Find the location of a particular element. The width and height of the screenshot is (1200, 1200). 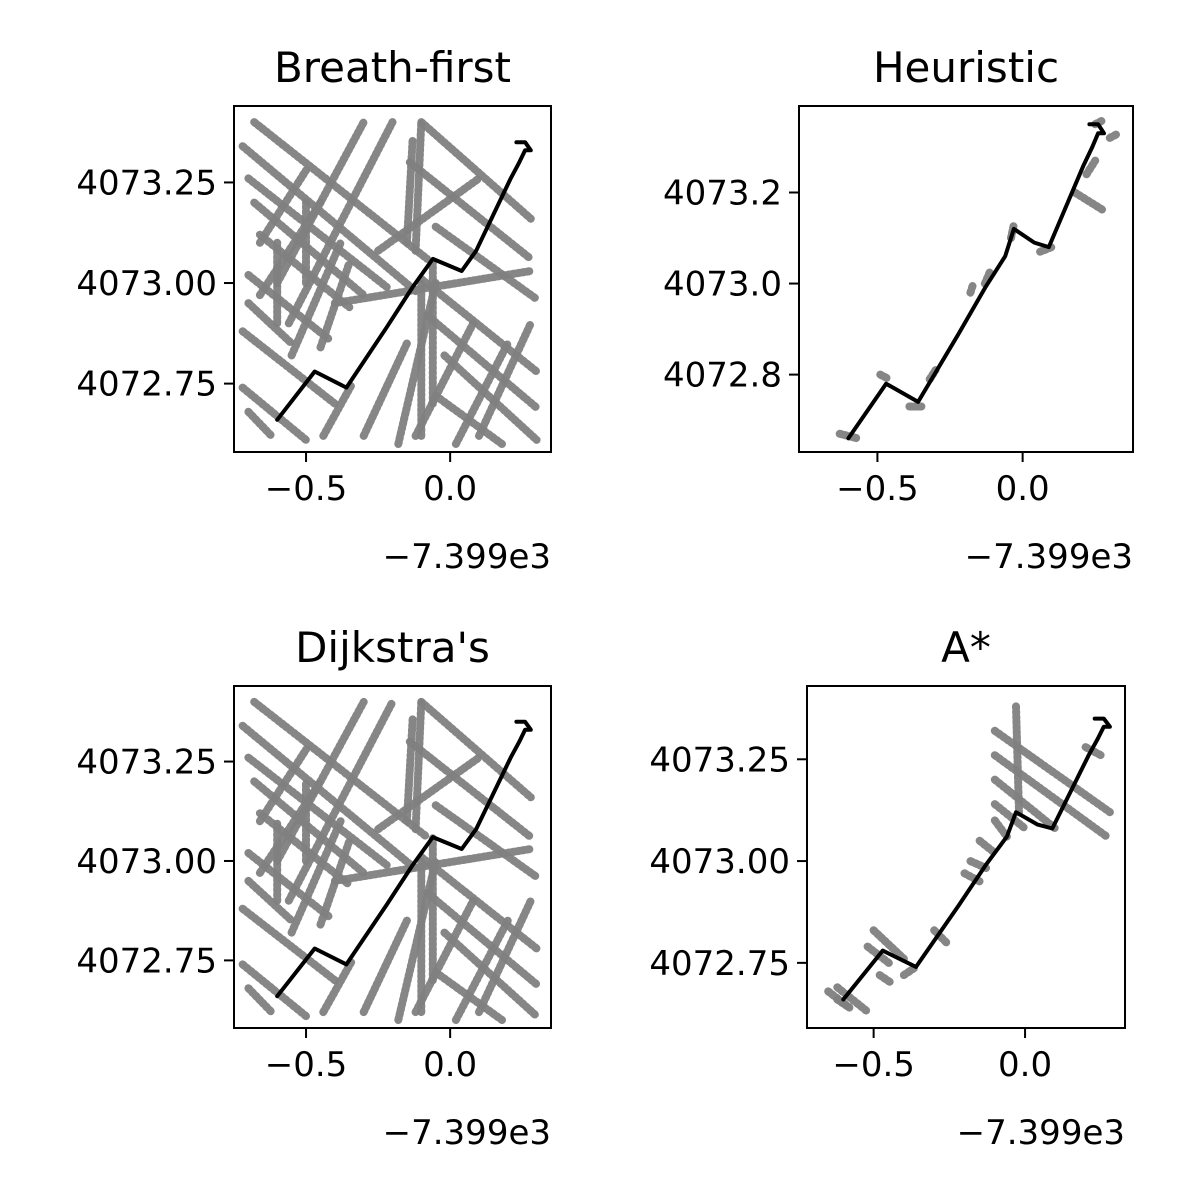

chart4-ytick-label: 4072.75 is located at coordinates (719, 964).